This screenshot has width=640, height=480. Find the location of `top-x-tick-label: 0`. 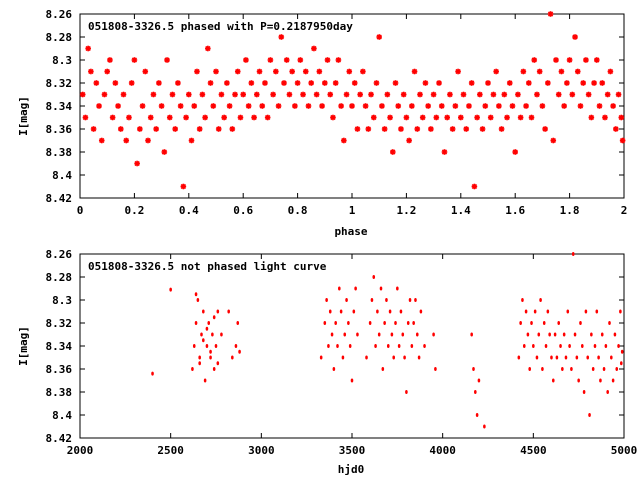

top-x-tick-label: 0 is located at coordinates (80, 210).